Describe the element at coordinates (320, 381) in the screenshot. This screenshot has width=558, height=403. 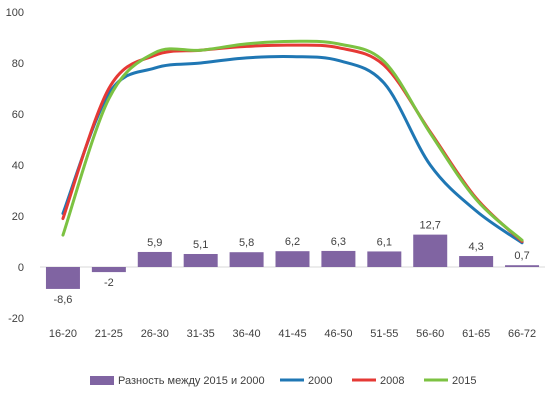
I see `legend-label-2000: 2000` at that location.